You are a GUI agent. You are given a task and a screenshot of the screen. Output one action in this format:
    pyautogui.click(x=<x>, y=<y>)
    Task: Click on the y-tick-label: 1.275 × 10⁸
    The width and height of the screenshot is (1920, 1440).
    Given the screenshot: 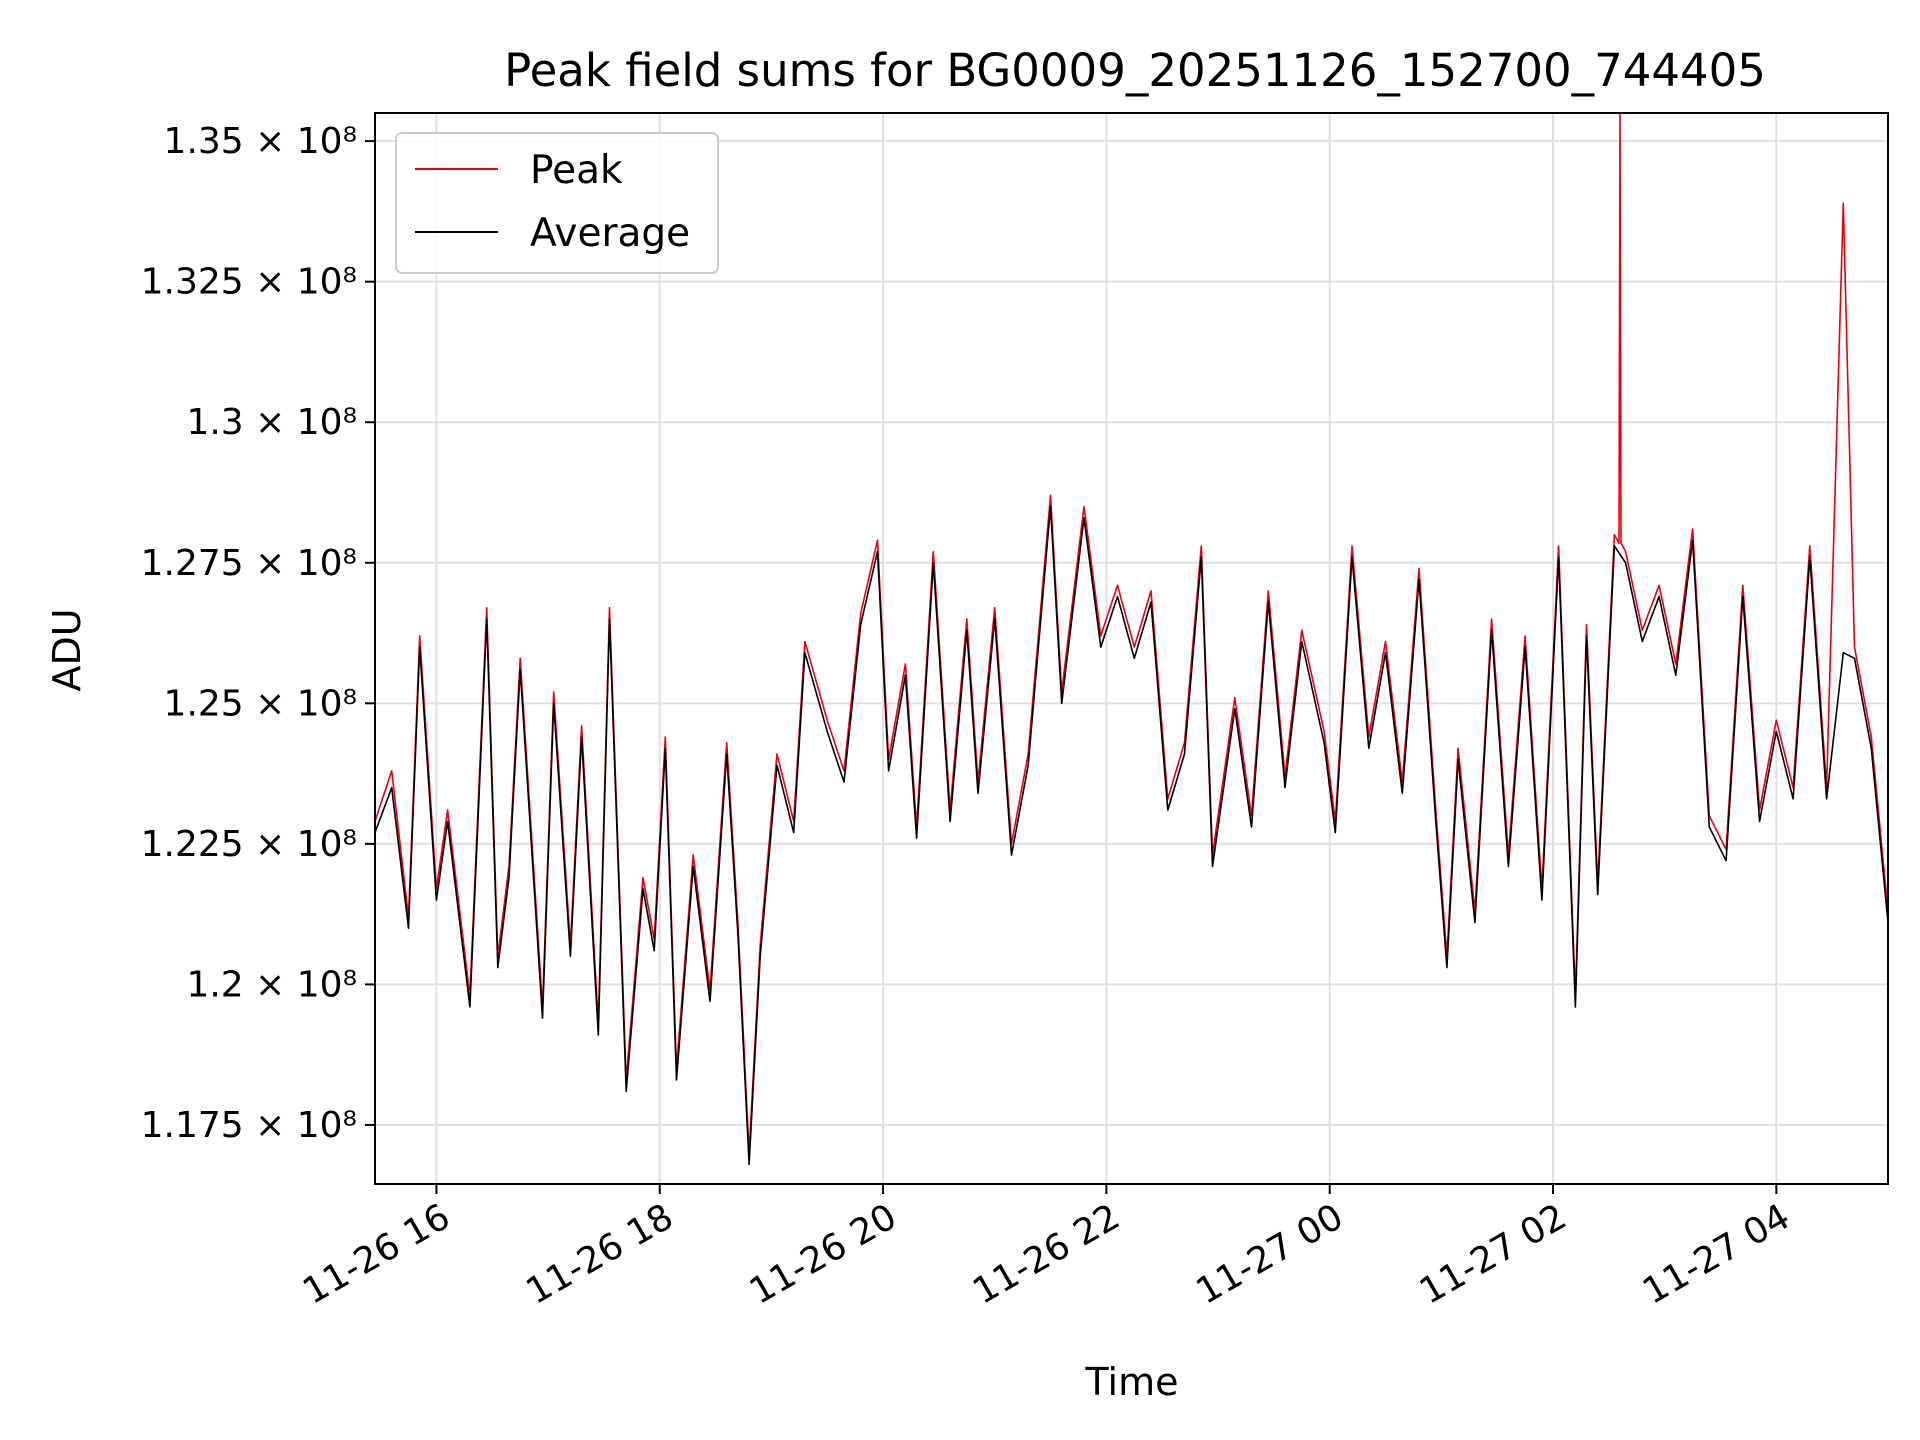 What is the action you would take?
    pyautogui.click(x=249, y=563)
    